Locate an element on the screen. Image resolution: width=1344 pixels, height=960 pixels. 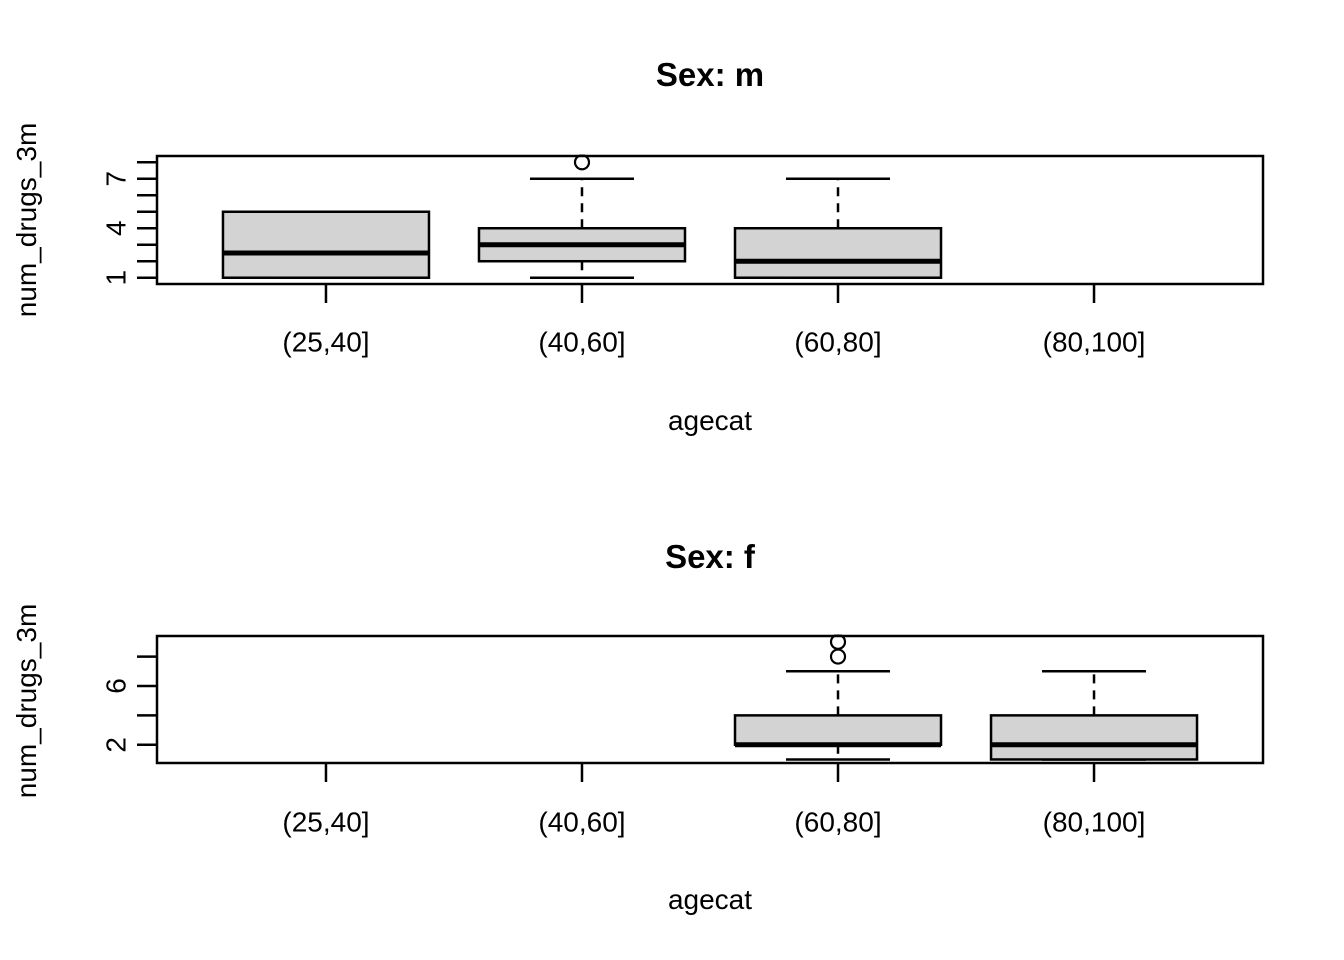
y-tick-label: 7 is located at coordinates (116, 179).